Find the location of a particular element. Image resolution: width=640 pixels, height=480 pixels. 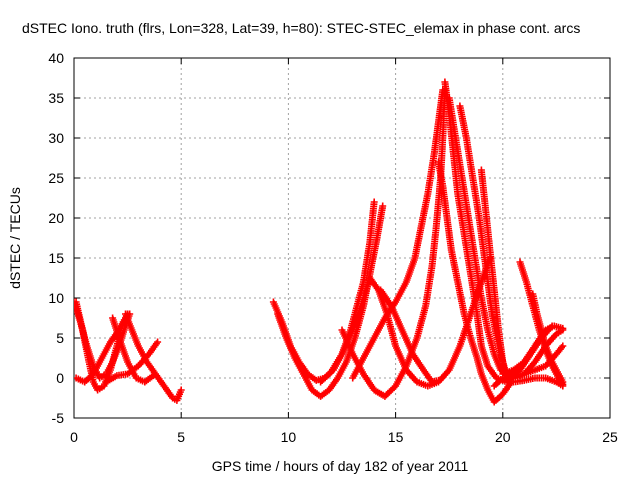

x-tick-label: 5 is located at coordinates (181, 437).